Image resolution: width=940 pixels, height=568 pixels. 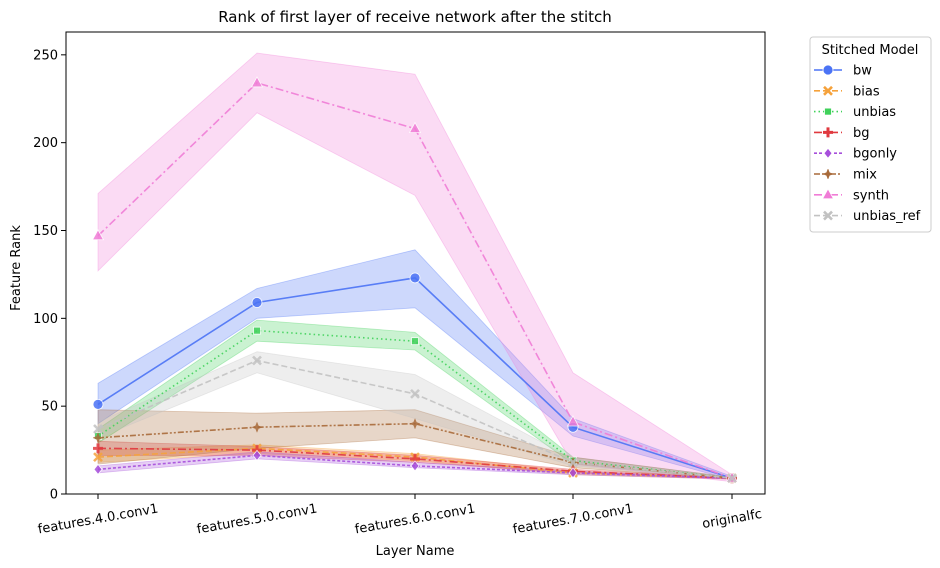 I want to click on y-tick-label: 200, so click(x=45, y=143).